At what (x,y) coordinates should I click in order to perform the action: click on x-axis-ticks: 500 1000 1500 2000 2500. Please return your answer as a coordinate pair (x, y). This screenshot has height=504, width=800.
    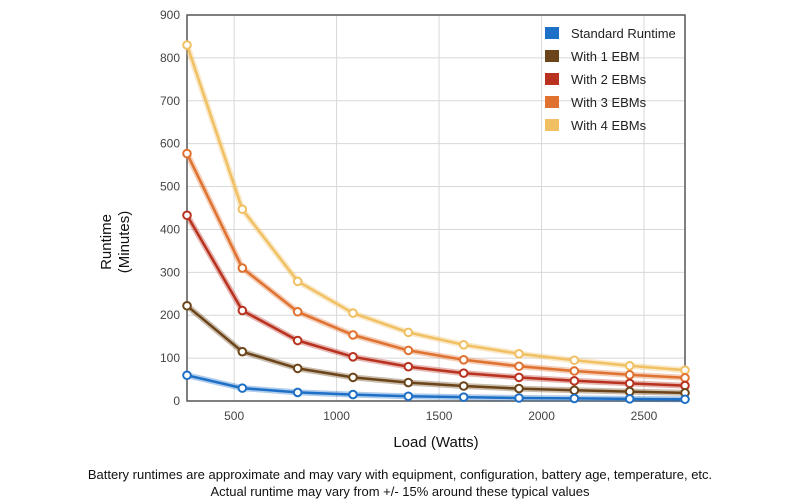
    Looking at the image, I should click on (441, 416).